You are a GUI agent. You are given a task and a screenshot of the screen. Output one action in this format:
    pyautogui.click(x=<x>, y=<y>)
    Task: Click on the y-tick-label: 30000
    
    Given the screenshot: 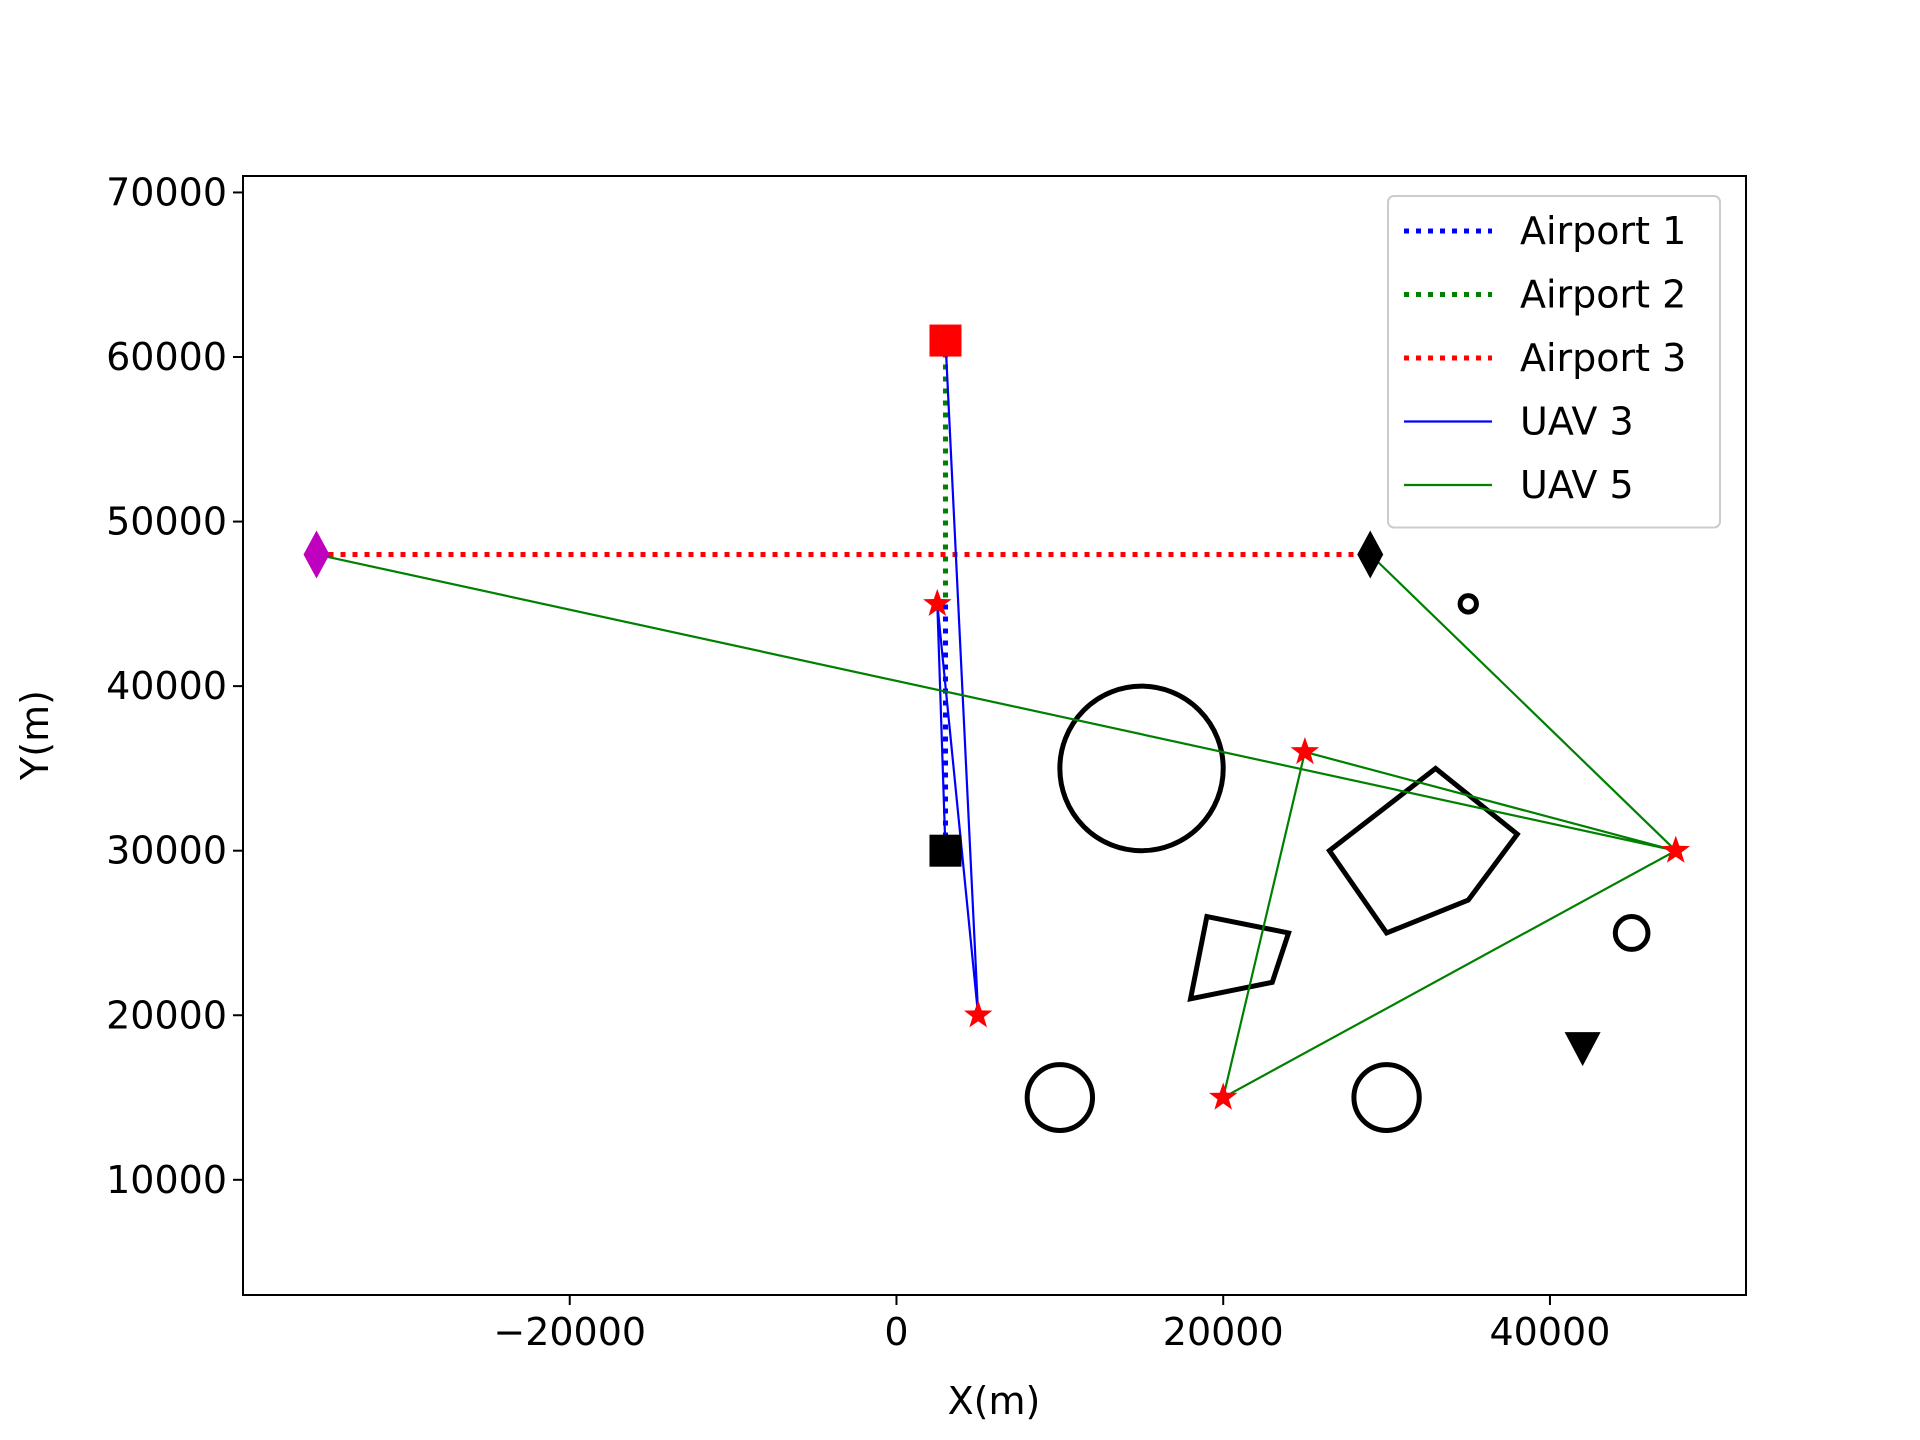 What is the action you would take?
    pyautogui.click(x=166, y=851)
    